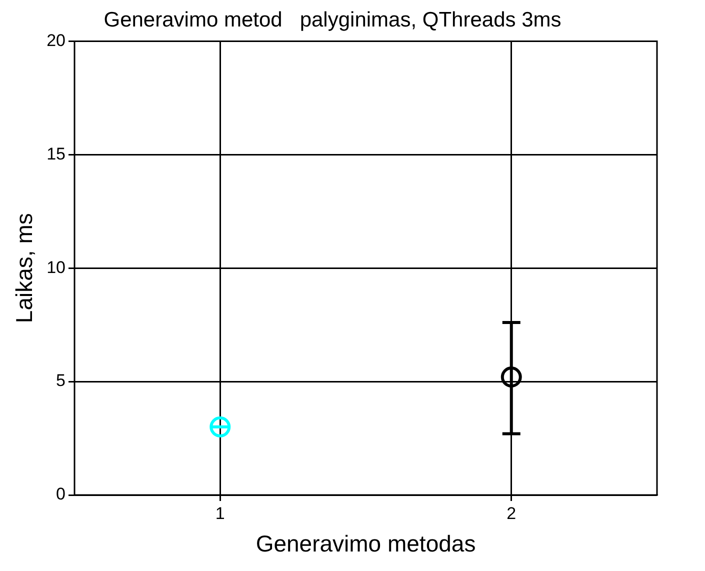 This screenshot has height=571, width=705. I want to click on x-axis-title: Generavimo metodas, so click(366, 543).